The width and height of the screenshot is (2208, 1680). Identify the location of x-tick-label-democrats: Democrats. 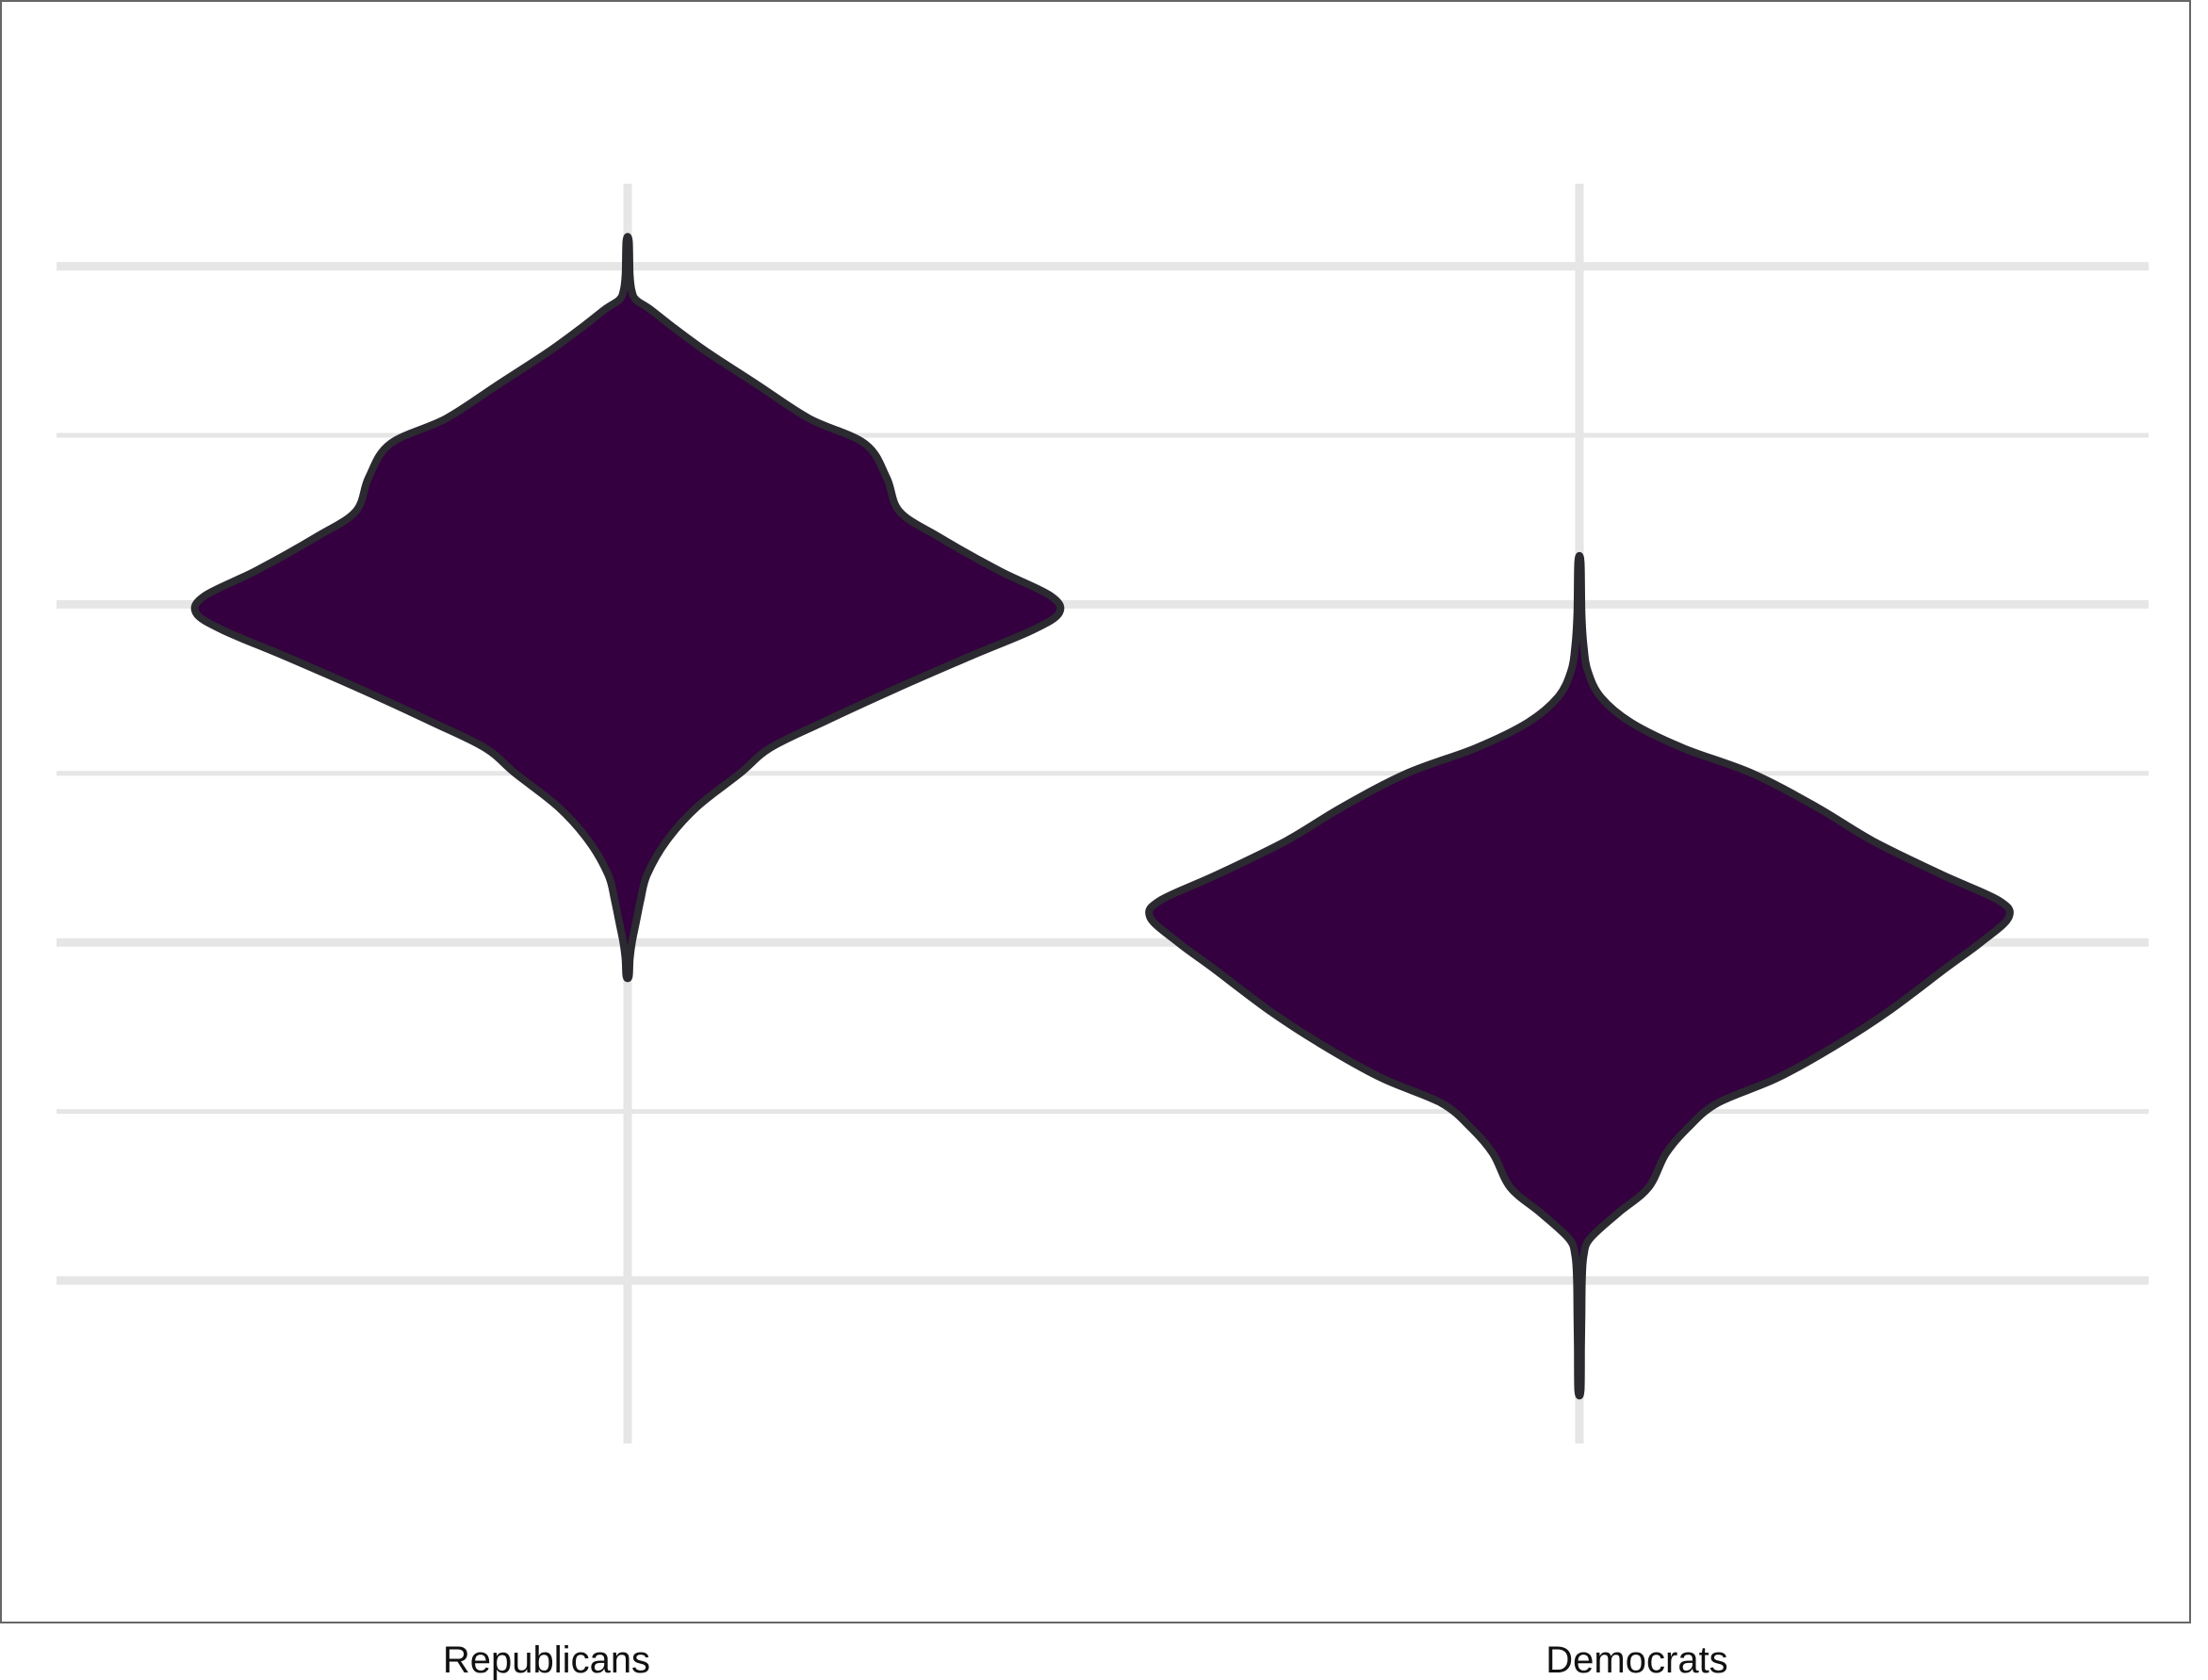
(1637, 1659).